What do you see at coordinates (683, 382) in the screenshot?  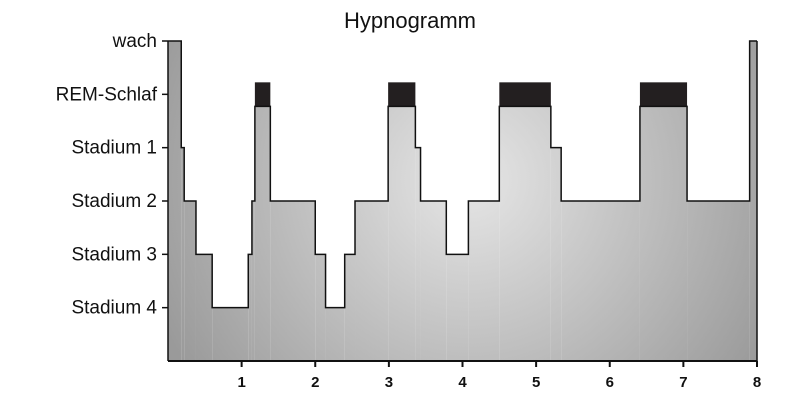 I see `x-tick-label: 7` at bounding box center [683, 382].